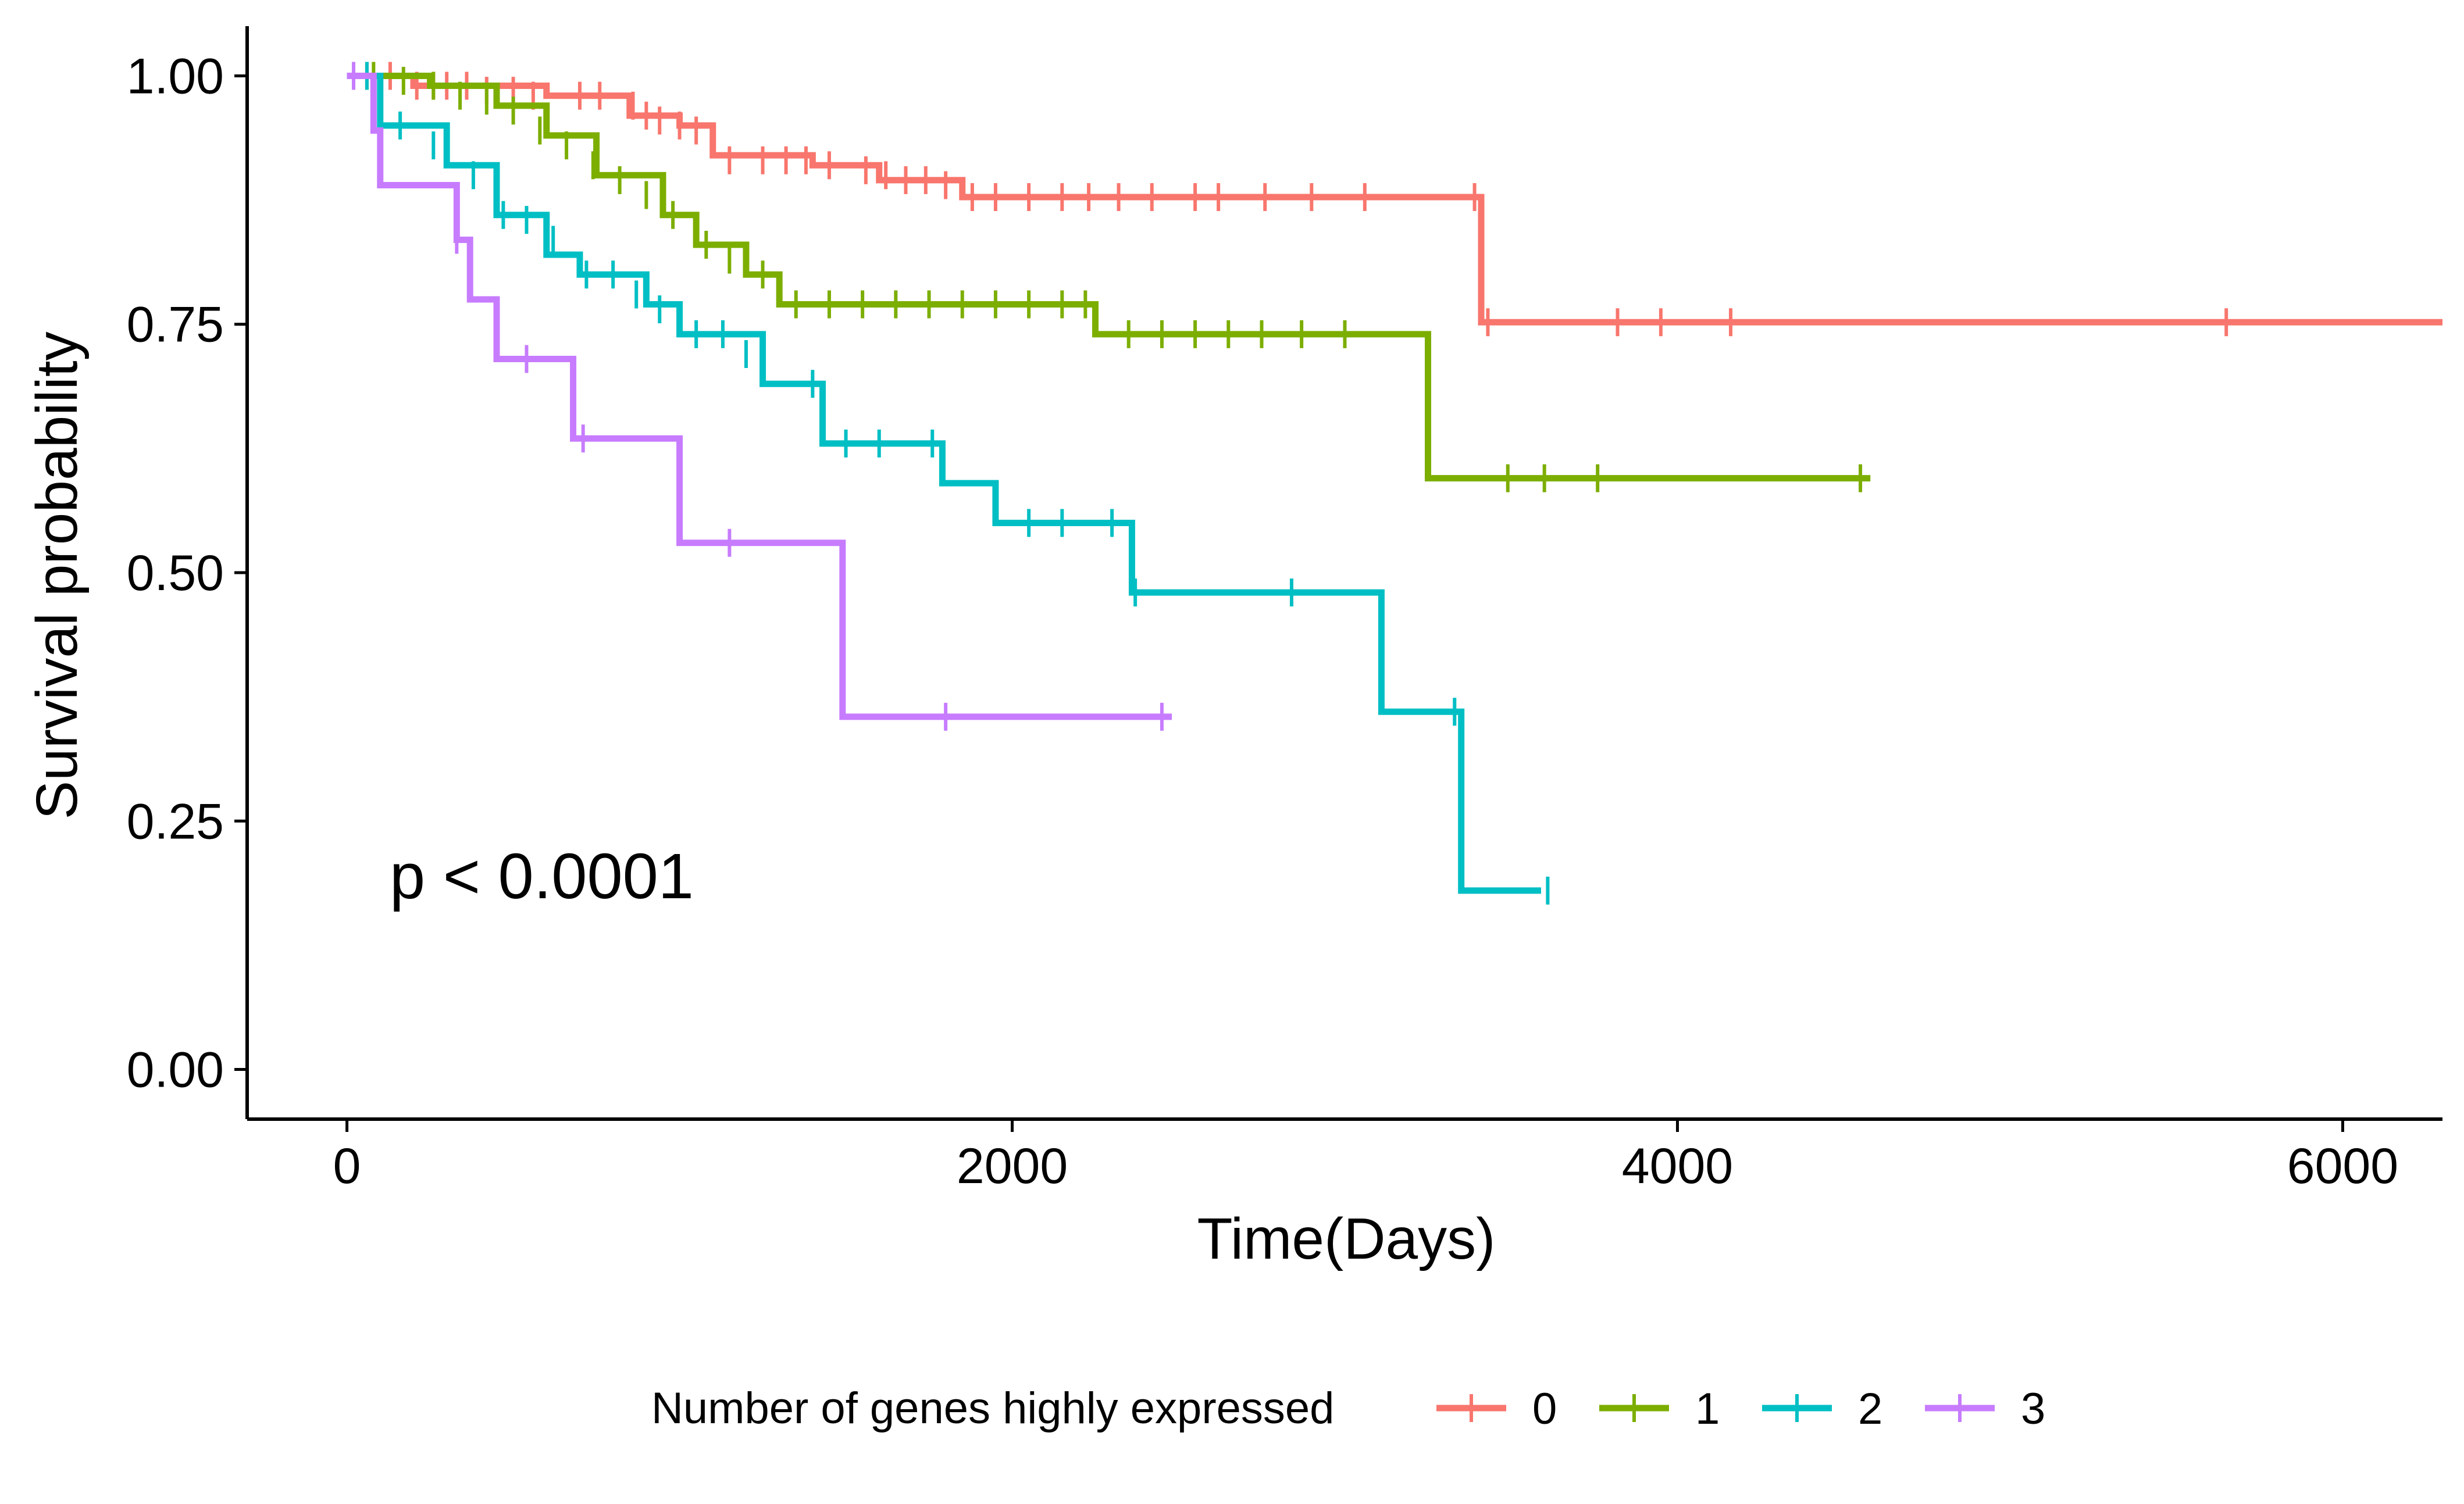 The width and height of the screenshot is (2464, 1504). I want to click on x-axis-ticks: 0 2000 4000 6000, so click(1365, 1156).